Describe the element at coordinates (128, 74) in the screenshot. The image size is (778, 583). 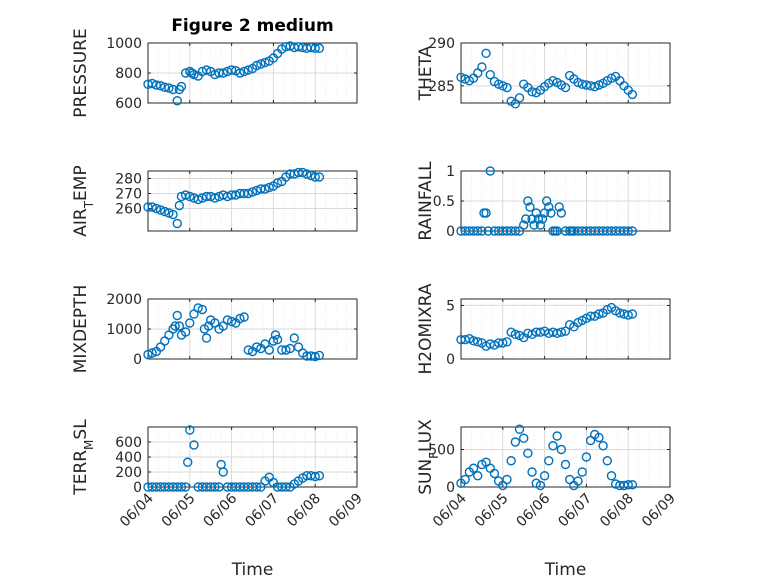
I see `y-tick-label: 800` at that location.